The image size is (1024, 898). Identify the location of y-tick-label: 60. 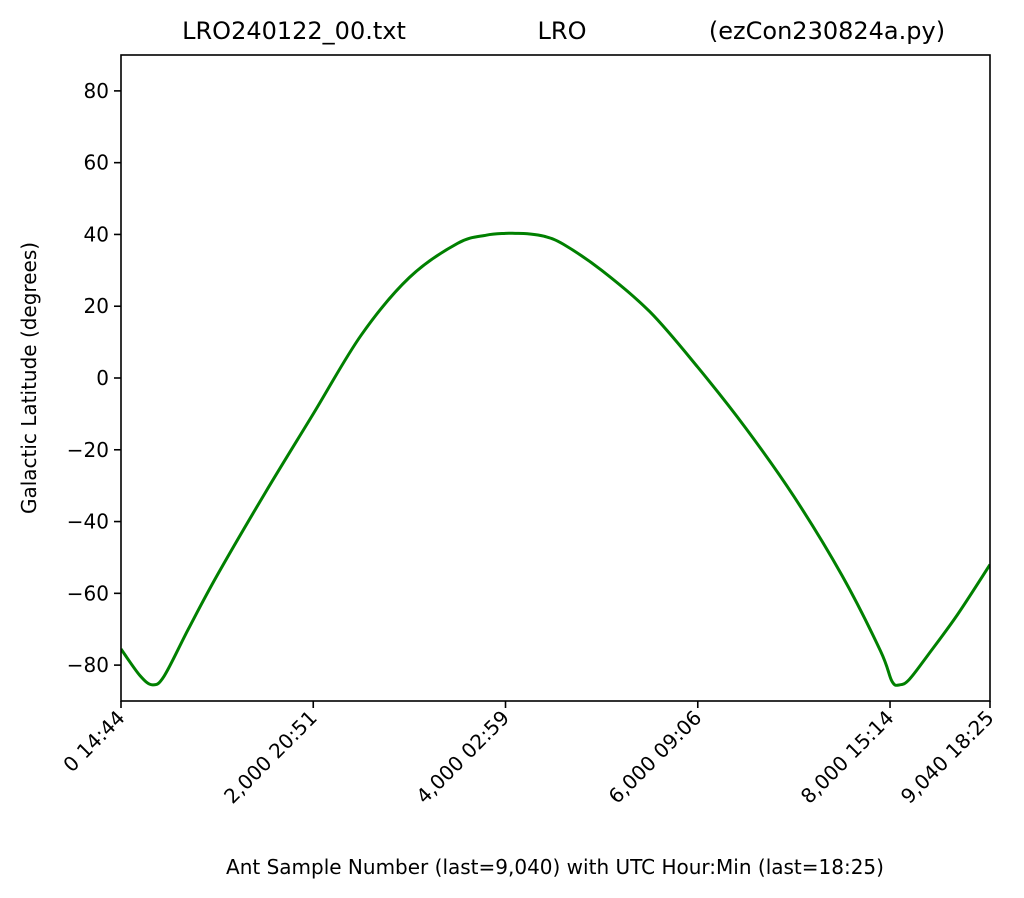
(96, 163).